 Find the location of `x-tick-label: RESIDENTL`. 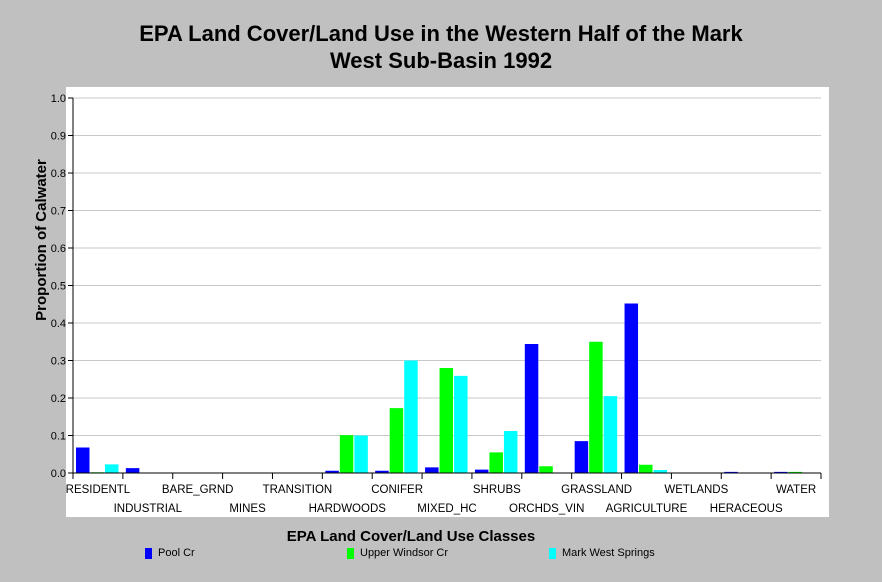

x-tick-label: RESIDENTL is located at coordinates (98, 490).